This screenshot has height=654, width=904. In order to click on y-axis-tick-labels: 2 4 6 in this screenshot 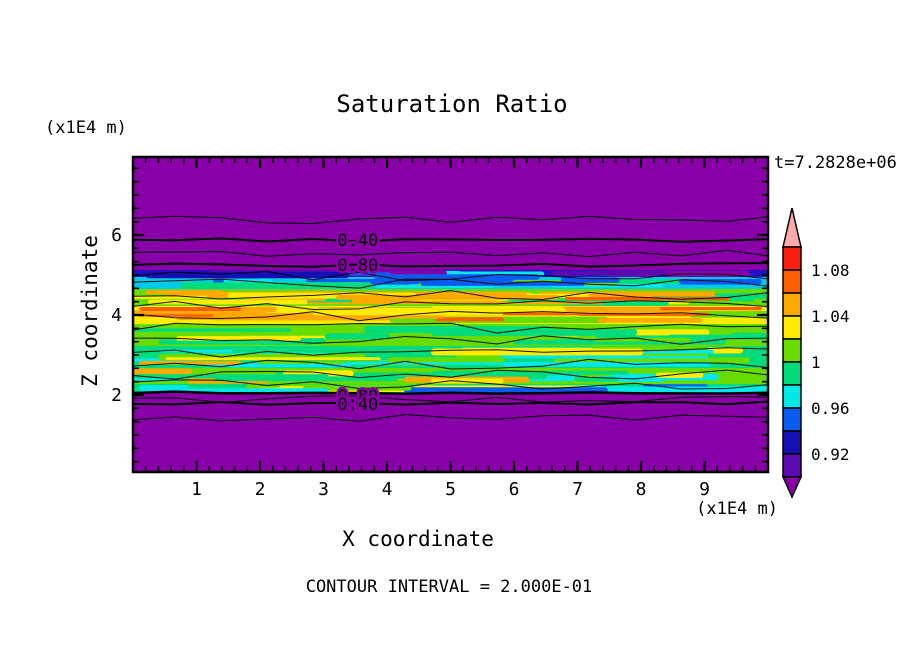, I will do `click(116, 315)`.